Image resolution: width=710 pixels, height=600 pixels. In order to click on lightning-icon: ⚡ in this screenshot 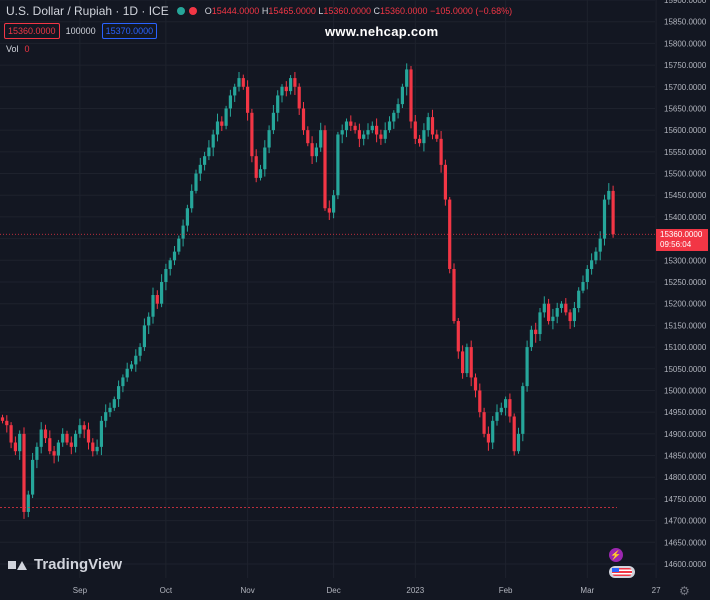, I will do `click(616, 555)`.